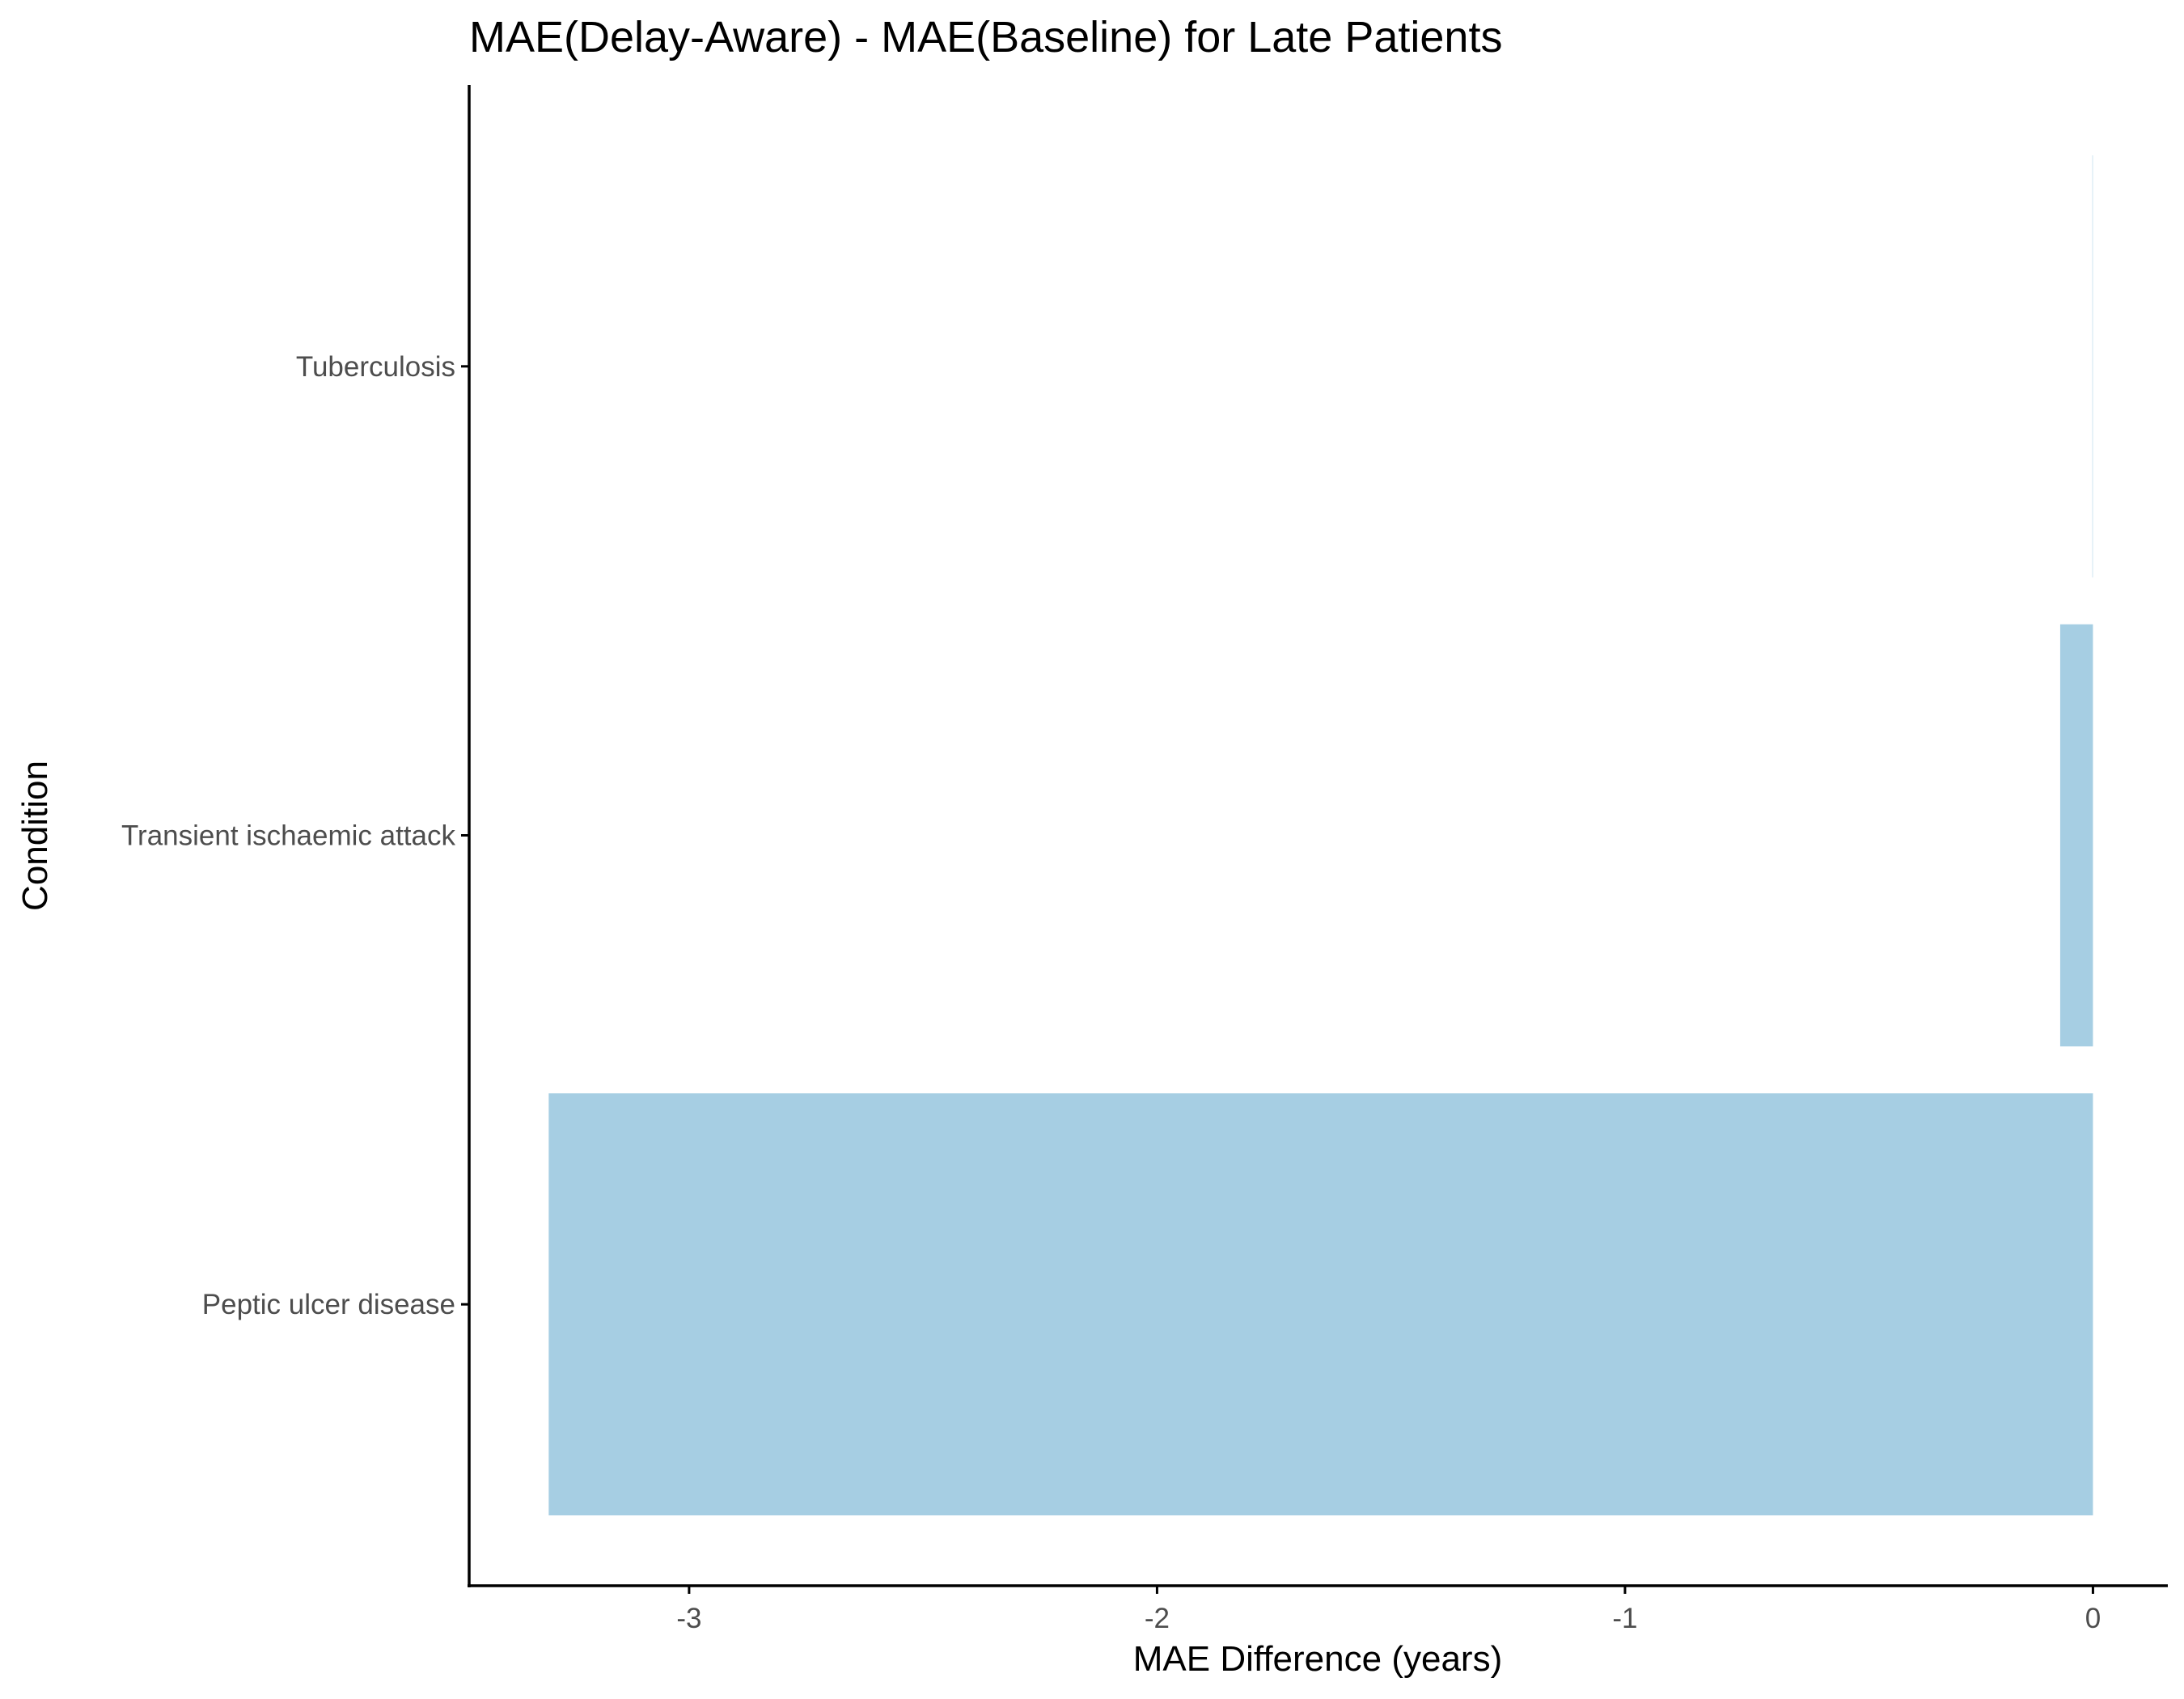  What do you see at coordinates (1624, 1618) in the screenshot?
I see `x-tick-label: -1` at bounding box center [1624, 1618].